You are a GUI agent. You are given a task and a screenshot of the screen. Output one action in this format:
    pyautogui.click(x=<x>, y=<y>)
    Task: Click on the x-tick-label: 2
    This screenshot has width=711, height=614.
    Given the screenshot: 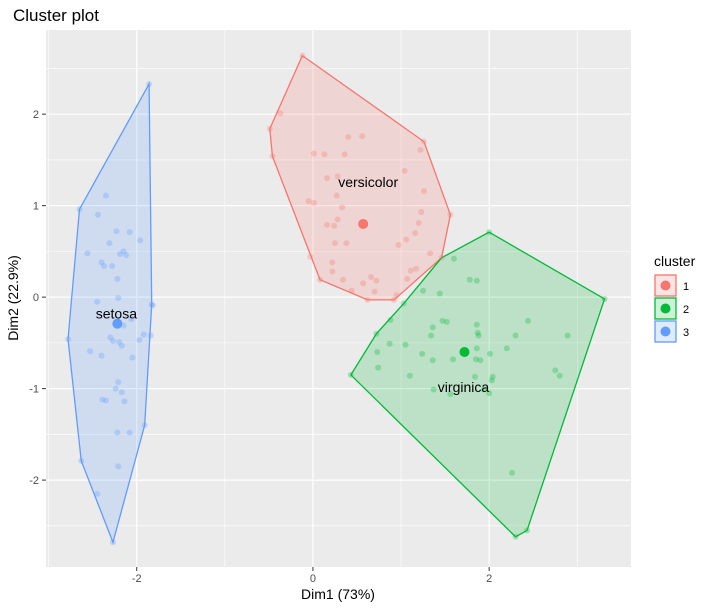 What is the action you would take?
    pyautogui.click(x=489, y=579)
    